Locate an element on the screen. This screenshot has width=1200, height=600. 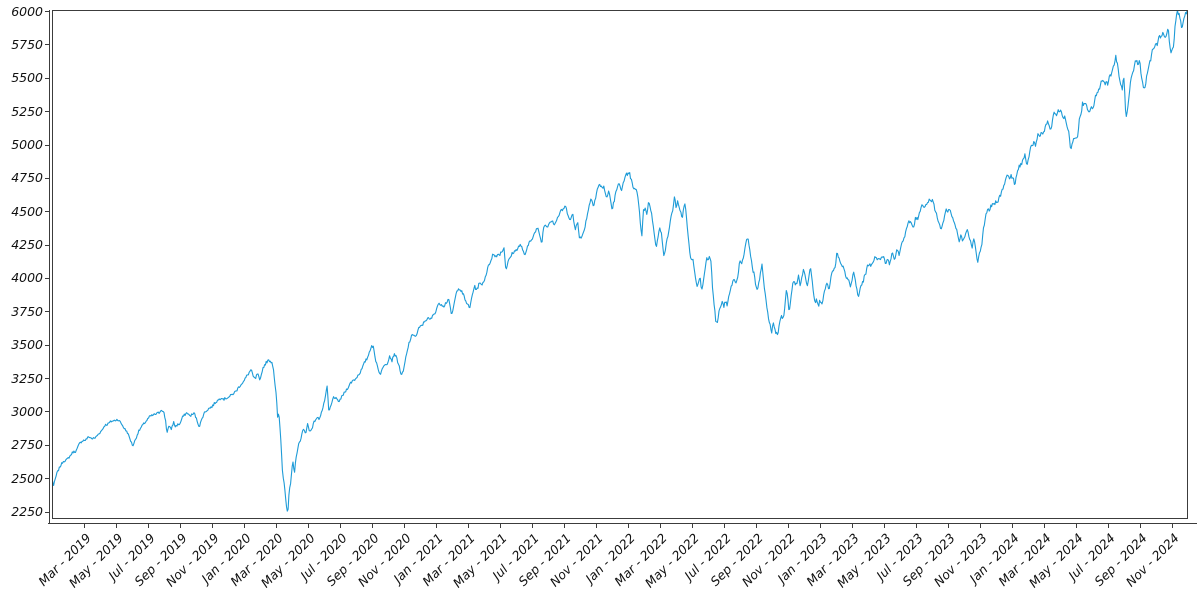
y-tick-label: 3250 is located at coordinates (27, 378).